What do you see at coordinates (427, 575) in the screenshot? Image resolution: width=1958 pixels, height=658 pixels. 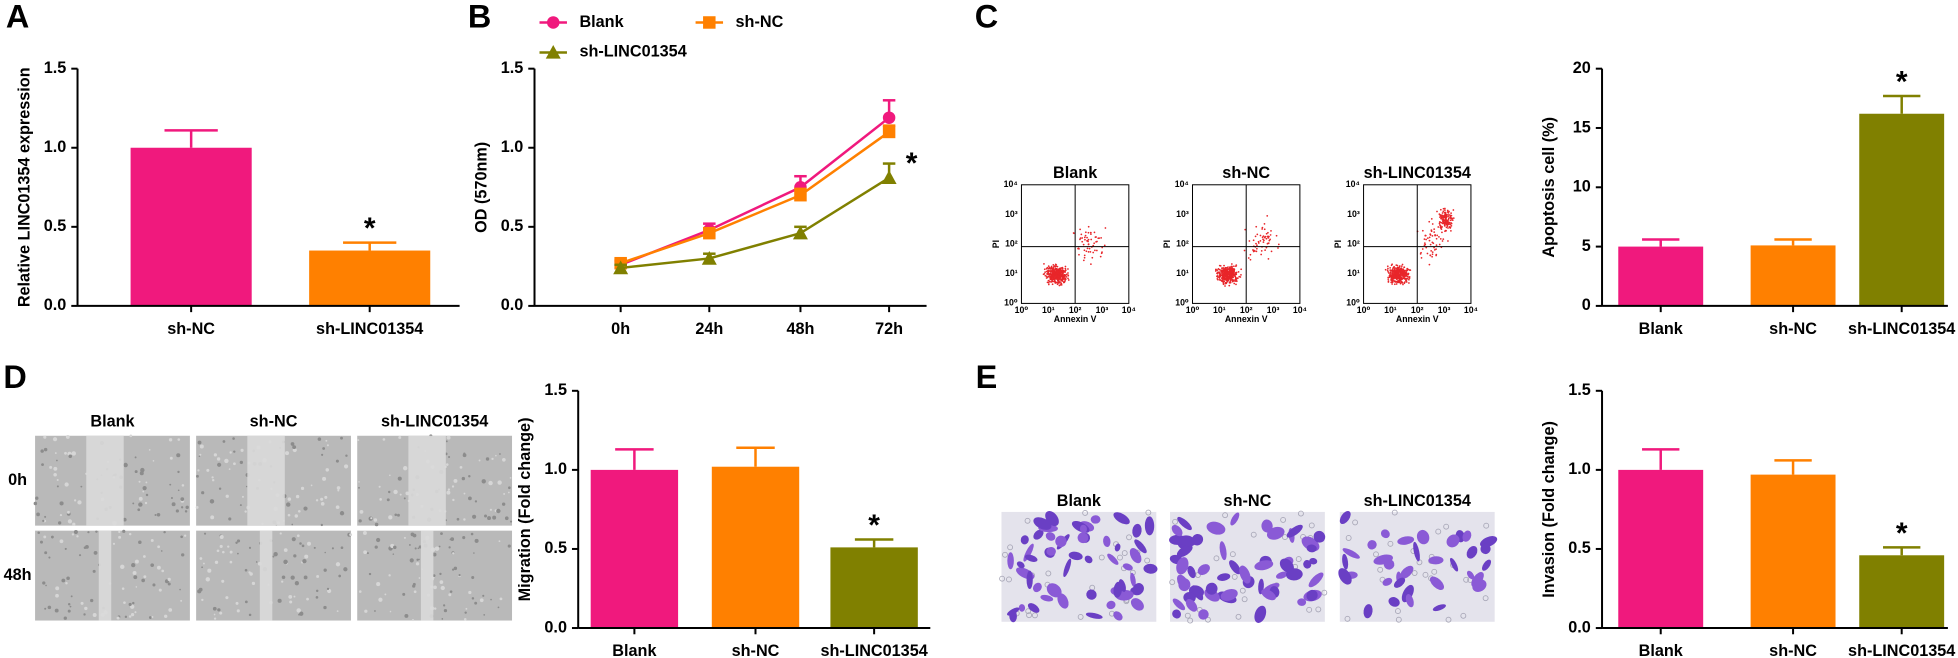 I see `scratch` at bounding box center [427, 575].